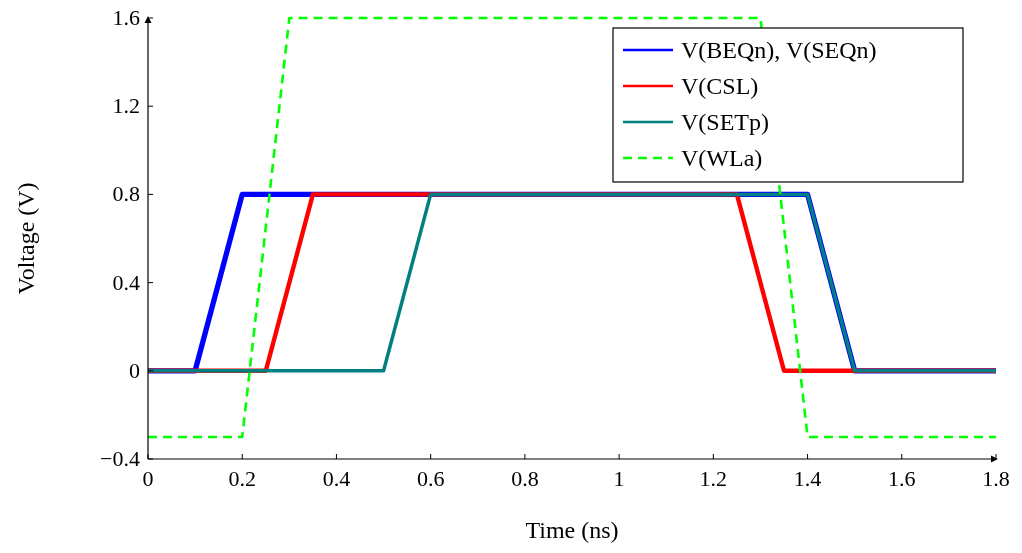 The image size is (1022, 553). Describe the element at coordinates (807, 478) in the screenshot. I see `x-tick-label: 1.4` at that location.